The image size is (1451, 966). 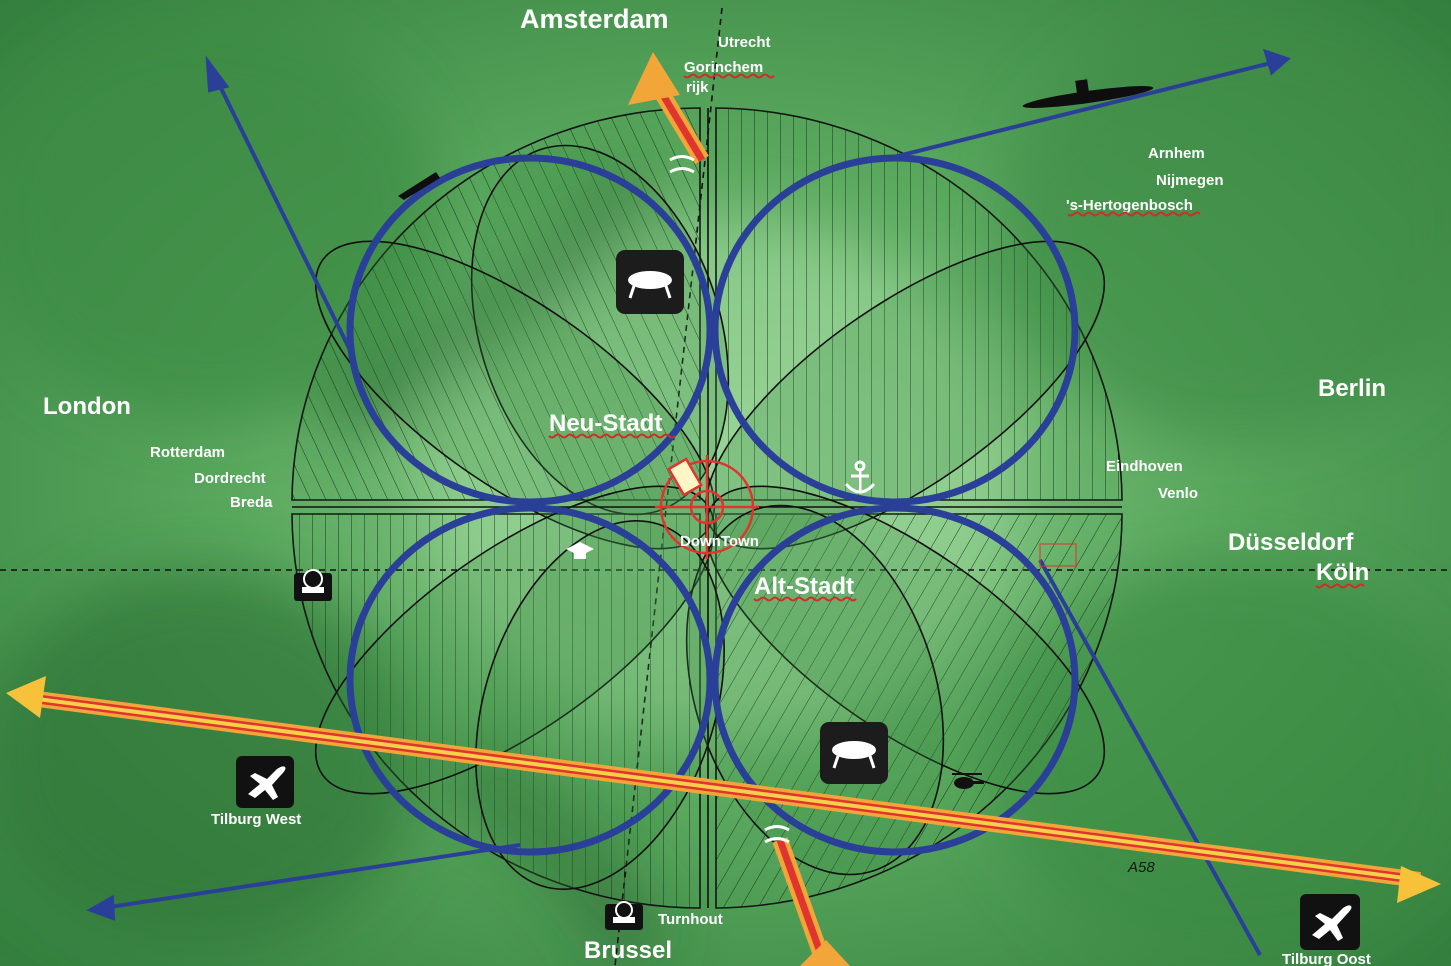 What do you see at coordinates (530, 680) in the screenshot?
I see `ring-southwest` at bounding box center [530, 680].